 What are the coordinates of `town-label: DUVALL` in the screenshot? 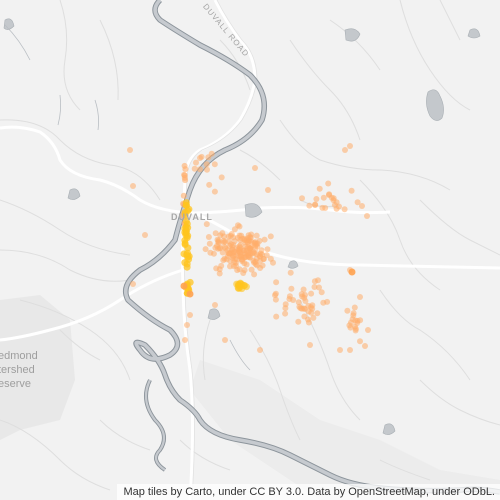 It's located at (192, 217).